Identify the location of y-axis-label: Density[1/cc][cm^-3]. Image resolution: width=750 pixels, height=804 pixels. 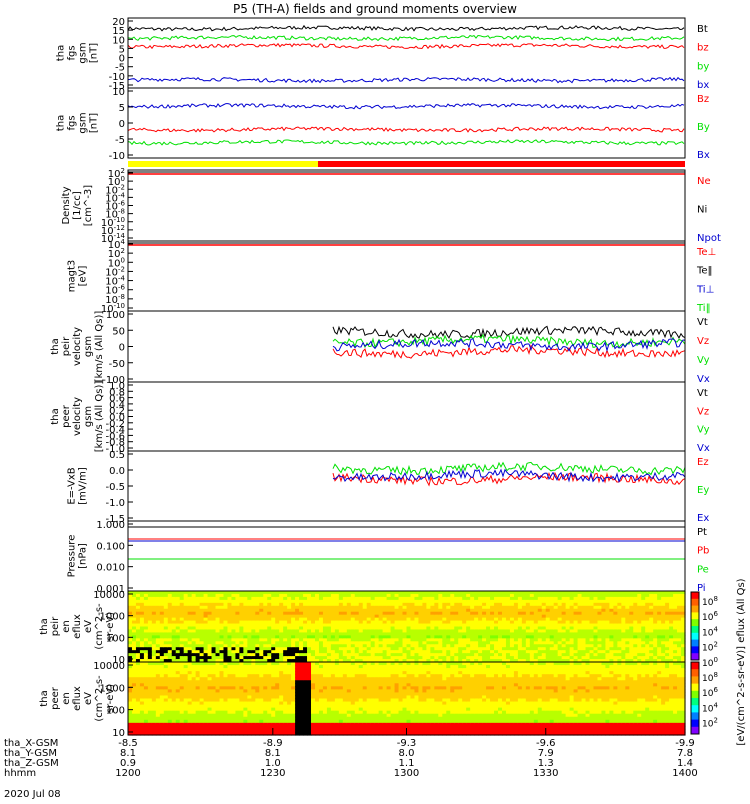
(77, 205).